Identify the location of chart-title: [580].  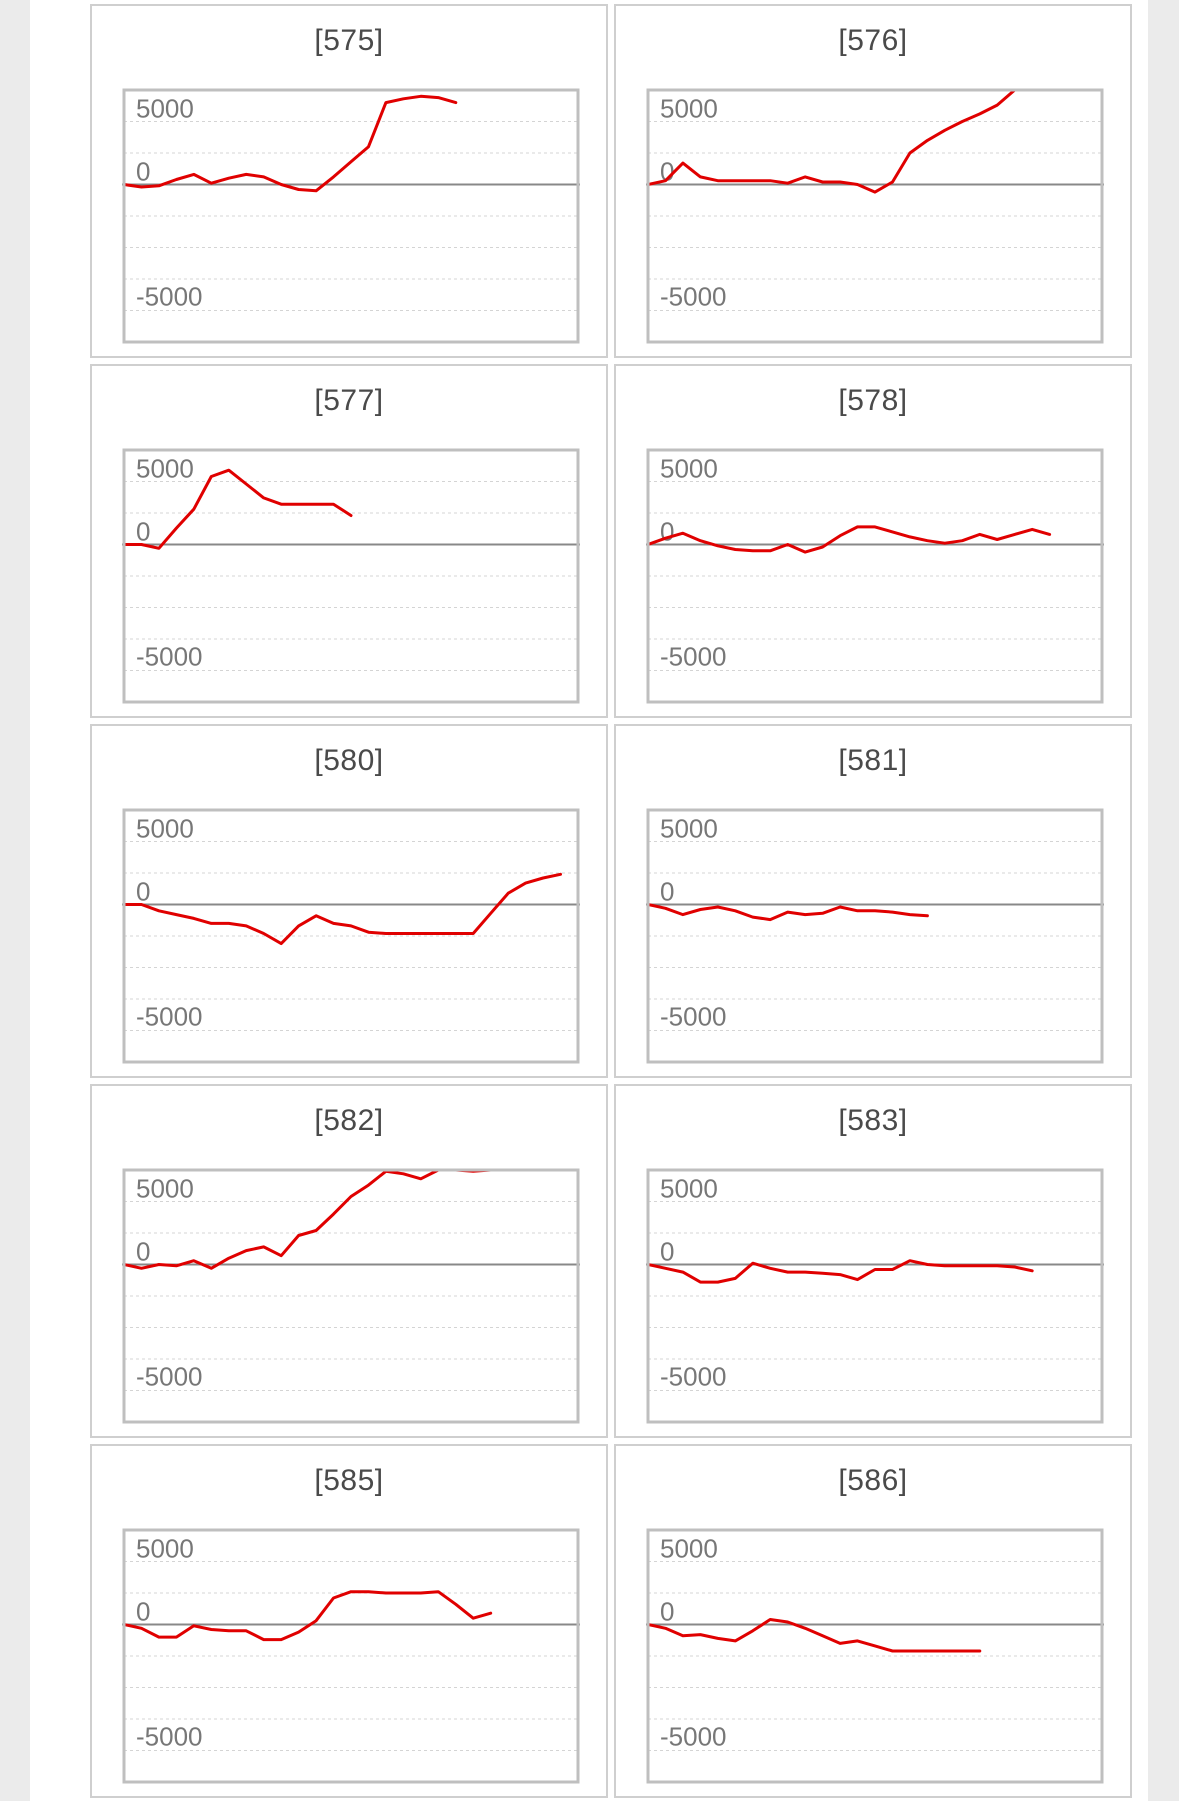
(349, 760).